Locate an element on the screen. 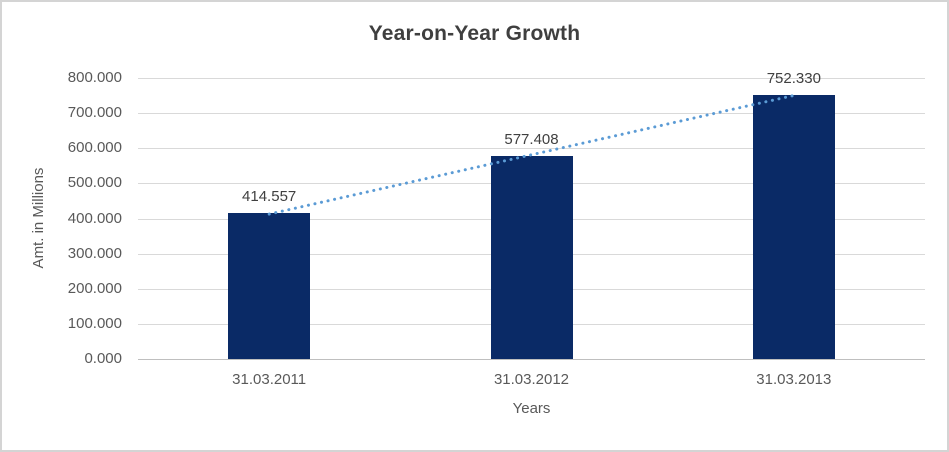 The height and width of the screenshot is (452, 949). chart-title: Year-on-Year Growth is located at coordinates (474, 33).